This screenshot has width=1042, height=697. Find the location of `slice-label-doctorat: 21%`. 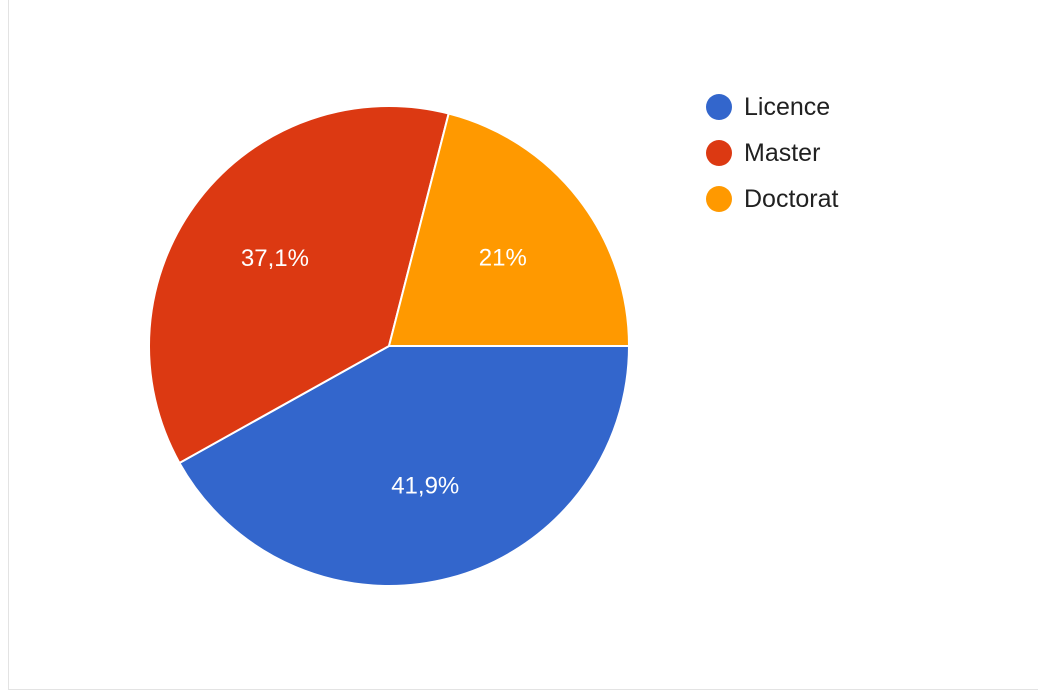

slice-label-doctorat: 21% is located at coordinates (503, 258).